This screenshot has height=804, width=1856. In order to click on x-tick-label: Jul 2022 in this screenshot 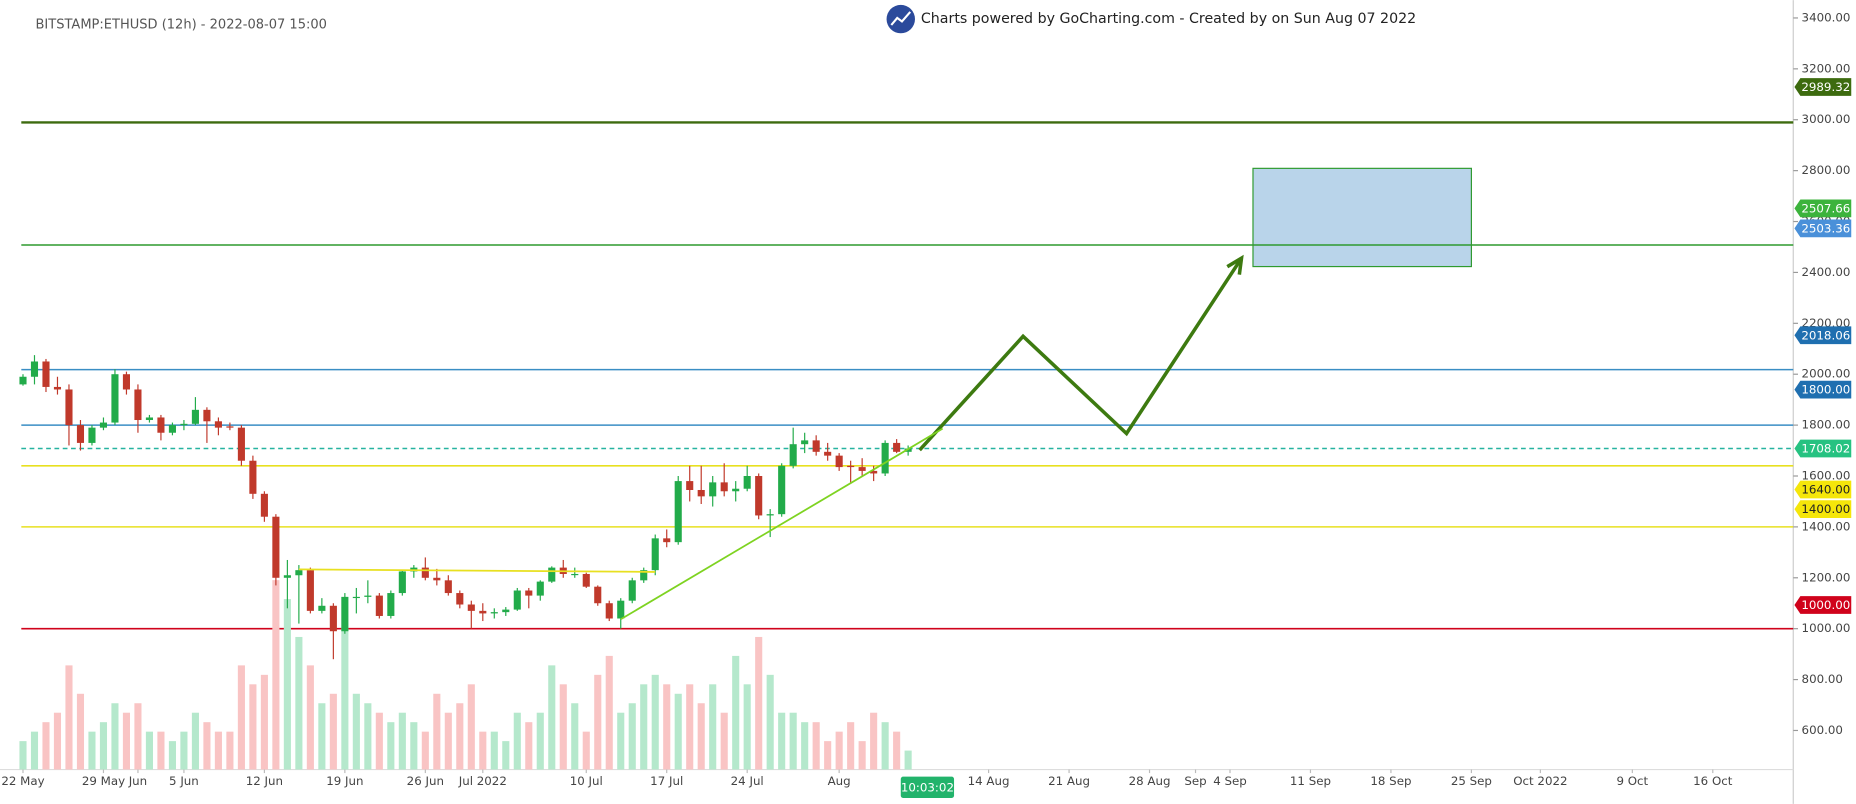, I will do `click(482, 781)`.